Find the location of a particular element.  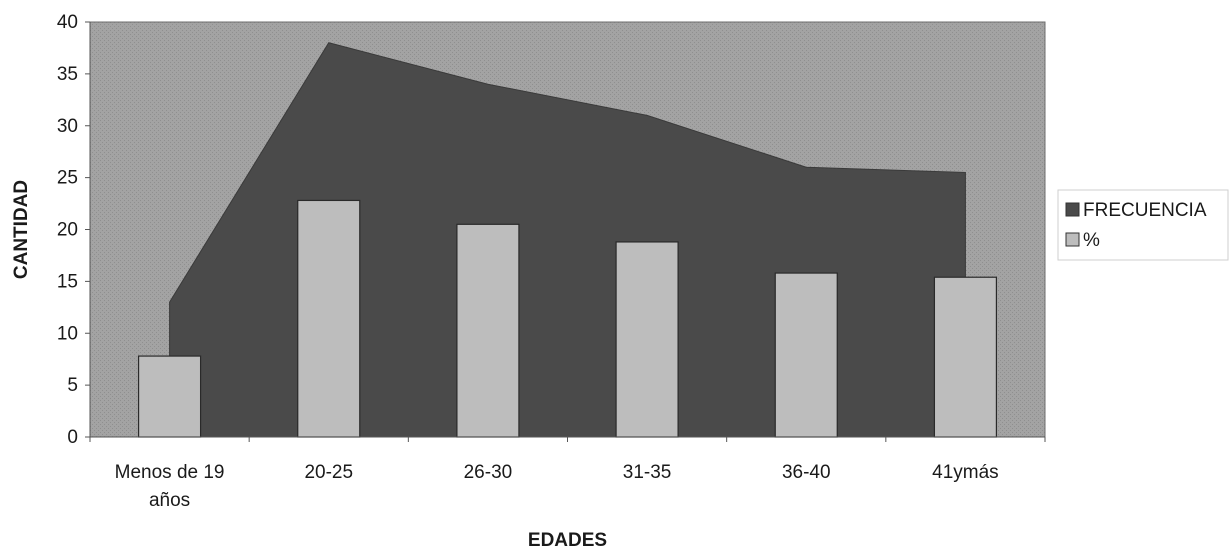

x-category-label: Menos de 19 años is located at coordinates (170, 486).